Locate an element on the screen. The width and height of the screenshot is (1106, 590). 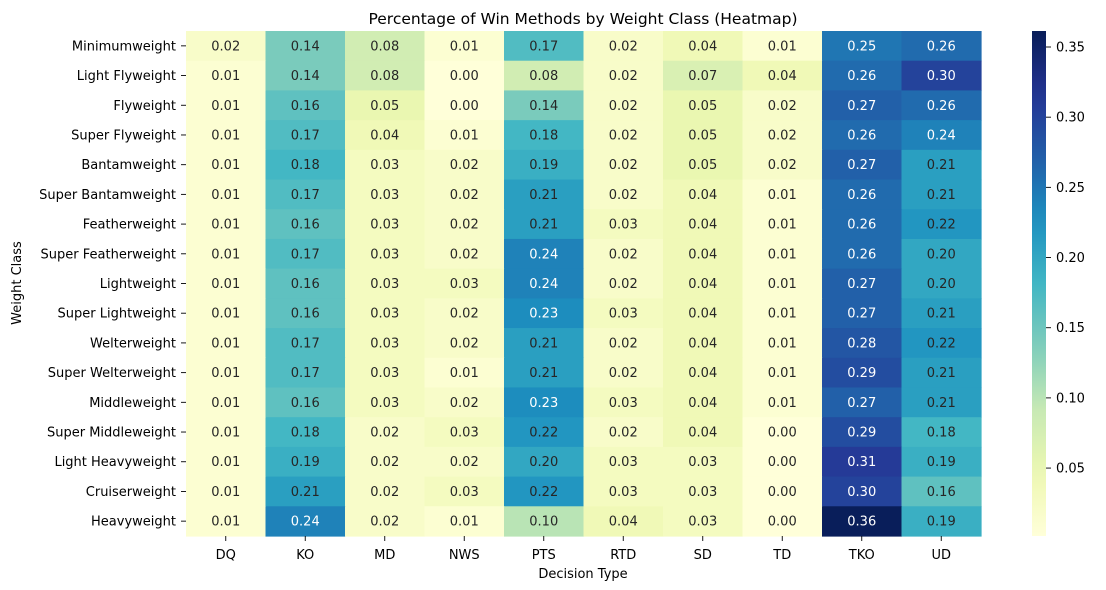
cell-value-label: 0.24 is located at coordinates (543, 284).